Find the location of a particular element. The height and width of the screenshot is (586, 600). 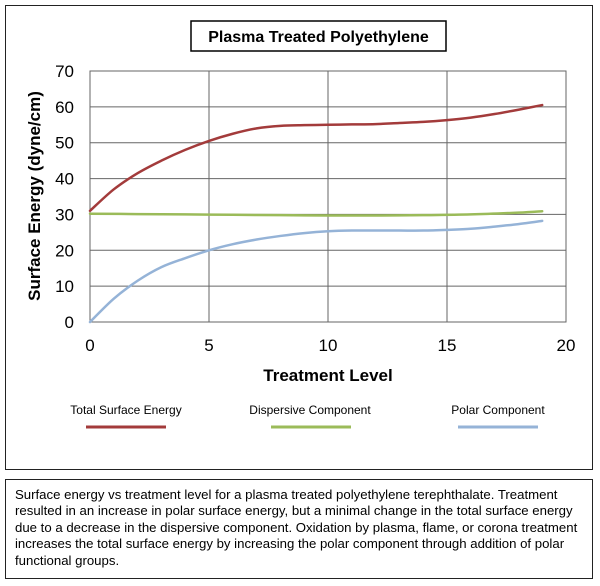

x-tick-label: 20 is located at coordinates (566, 345).